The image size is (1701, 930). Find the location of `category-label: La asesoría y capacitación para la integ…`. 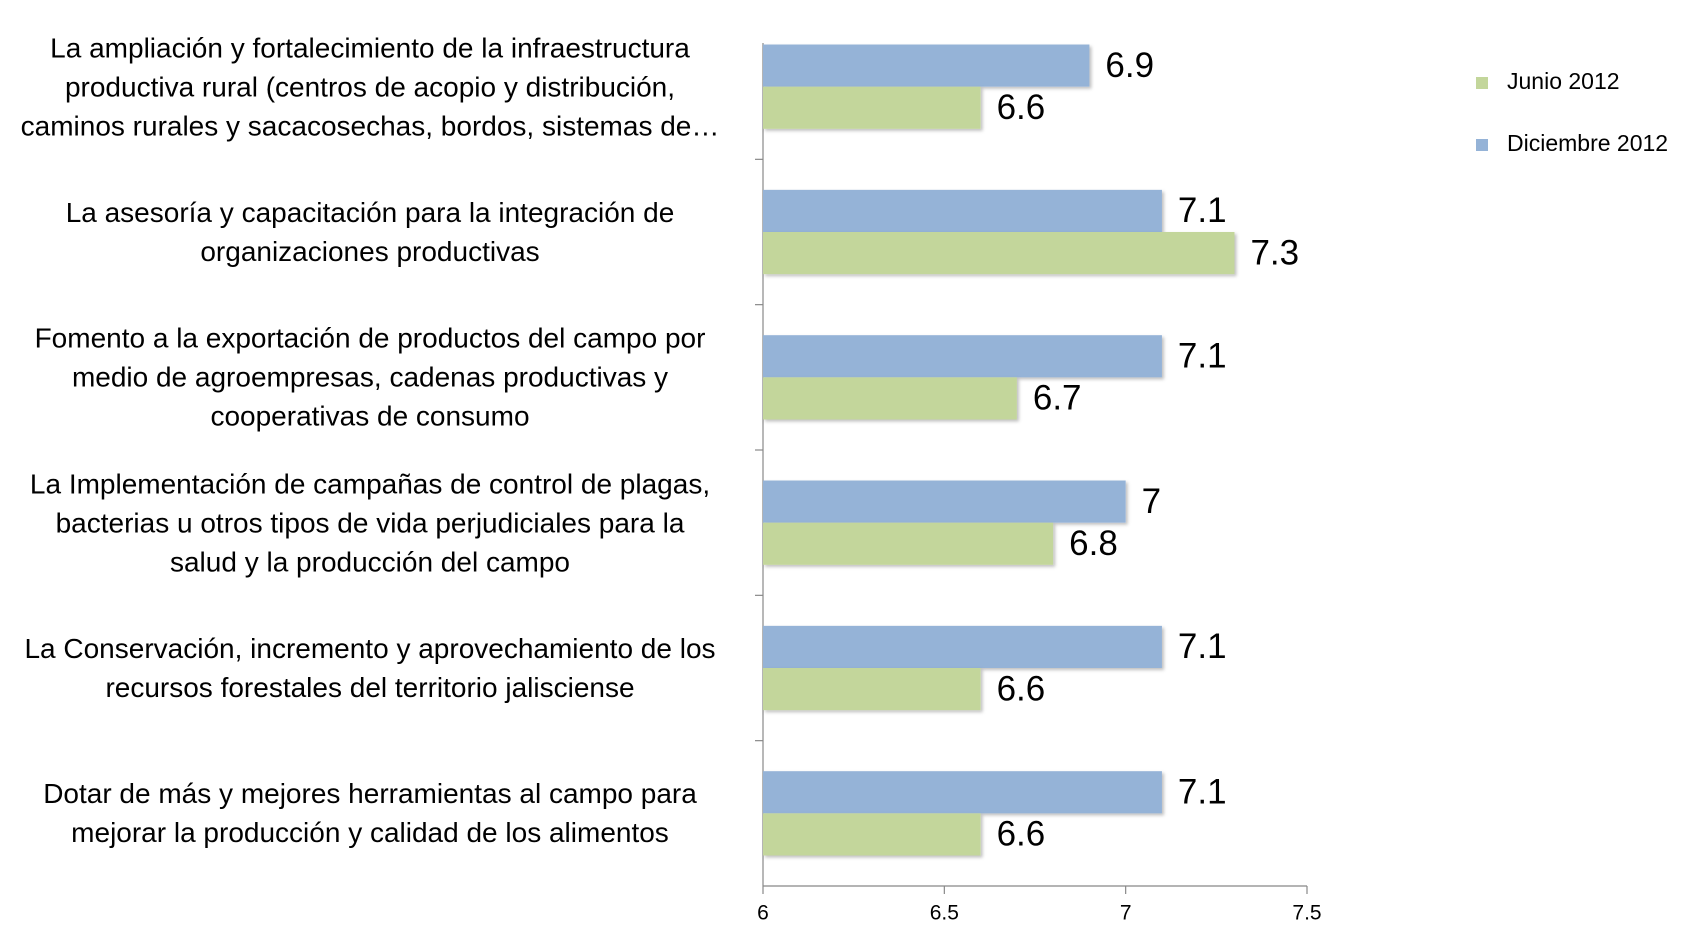

category-label: La asesoría y capacitación para la integ… is located at coordinates (370, 232).